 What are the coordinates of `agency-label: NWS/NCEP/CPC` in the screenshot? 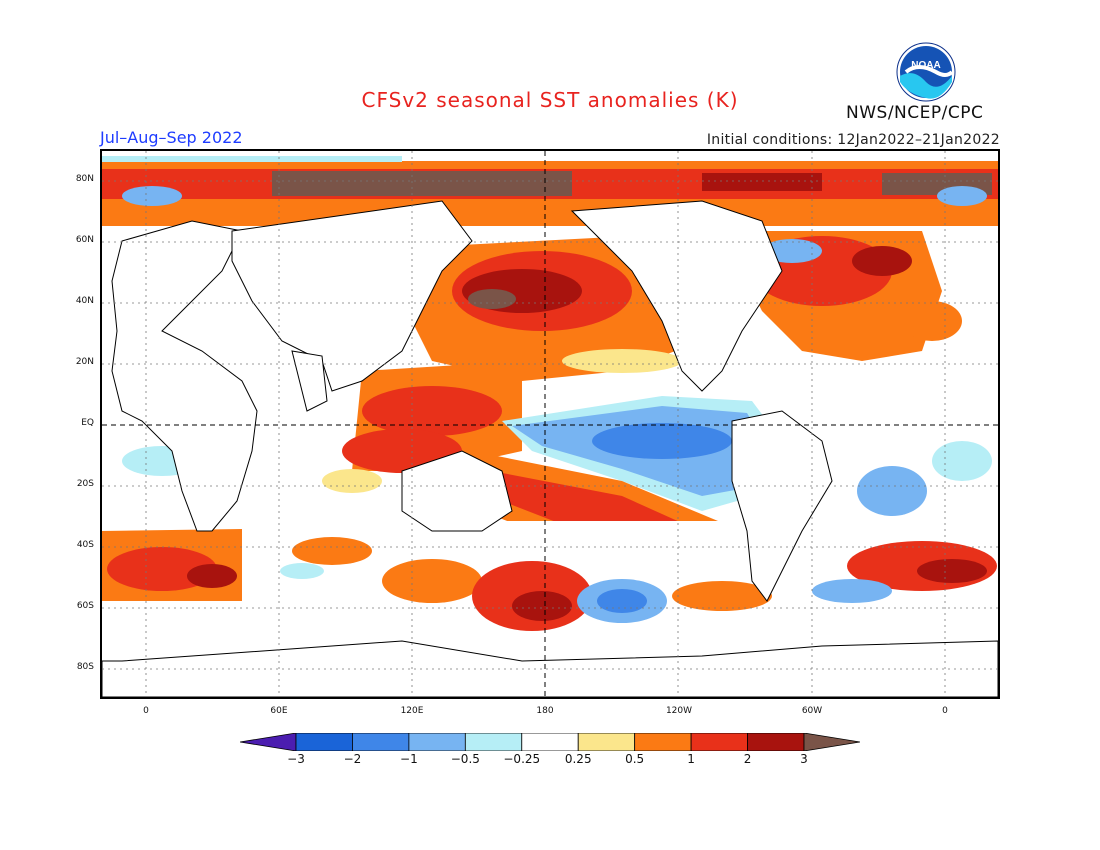 It's located at (915, 113).